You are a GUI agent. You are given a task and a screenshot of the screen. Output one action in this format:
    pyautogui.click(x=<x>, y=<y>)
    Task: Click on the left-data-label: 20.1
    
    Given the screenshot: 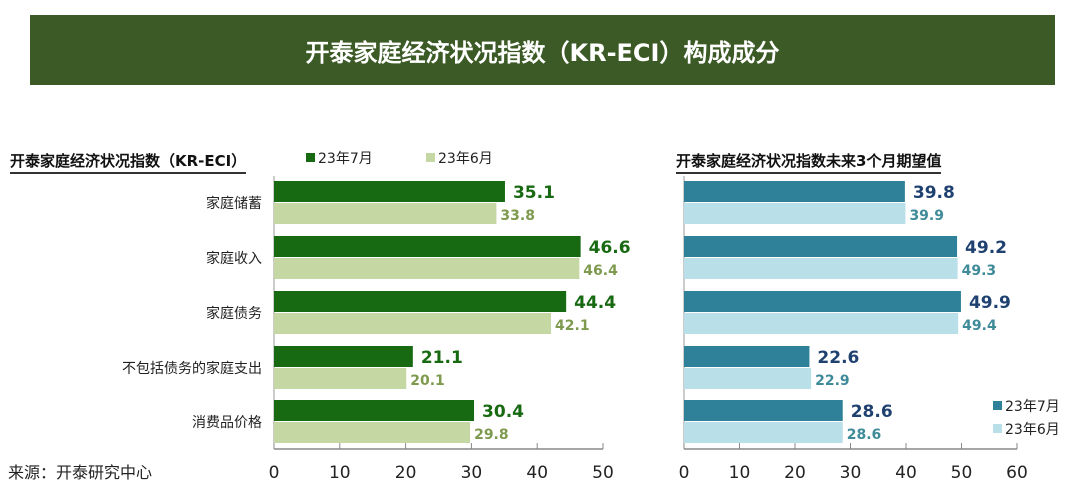 What is the action you would take?
    pyautogui.click(x=427, y=381)
    